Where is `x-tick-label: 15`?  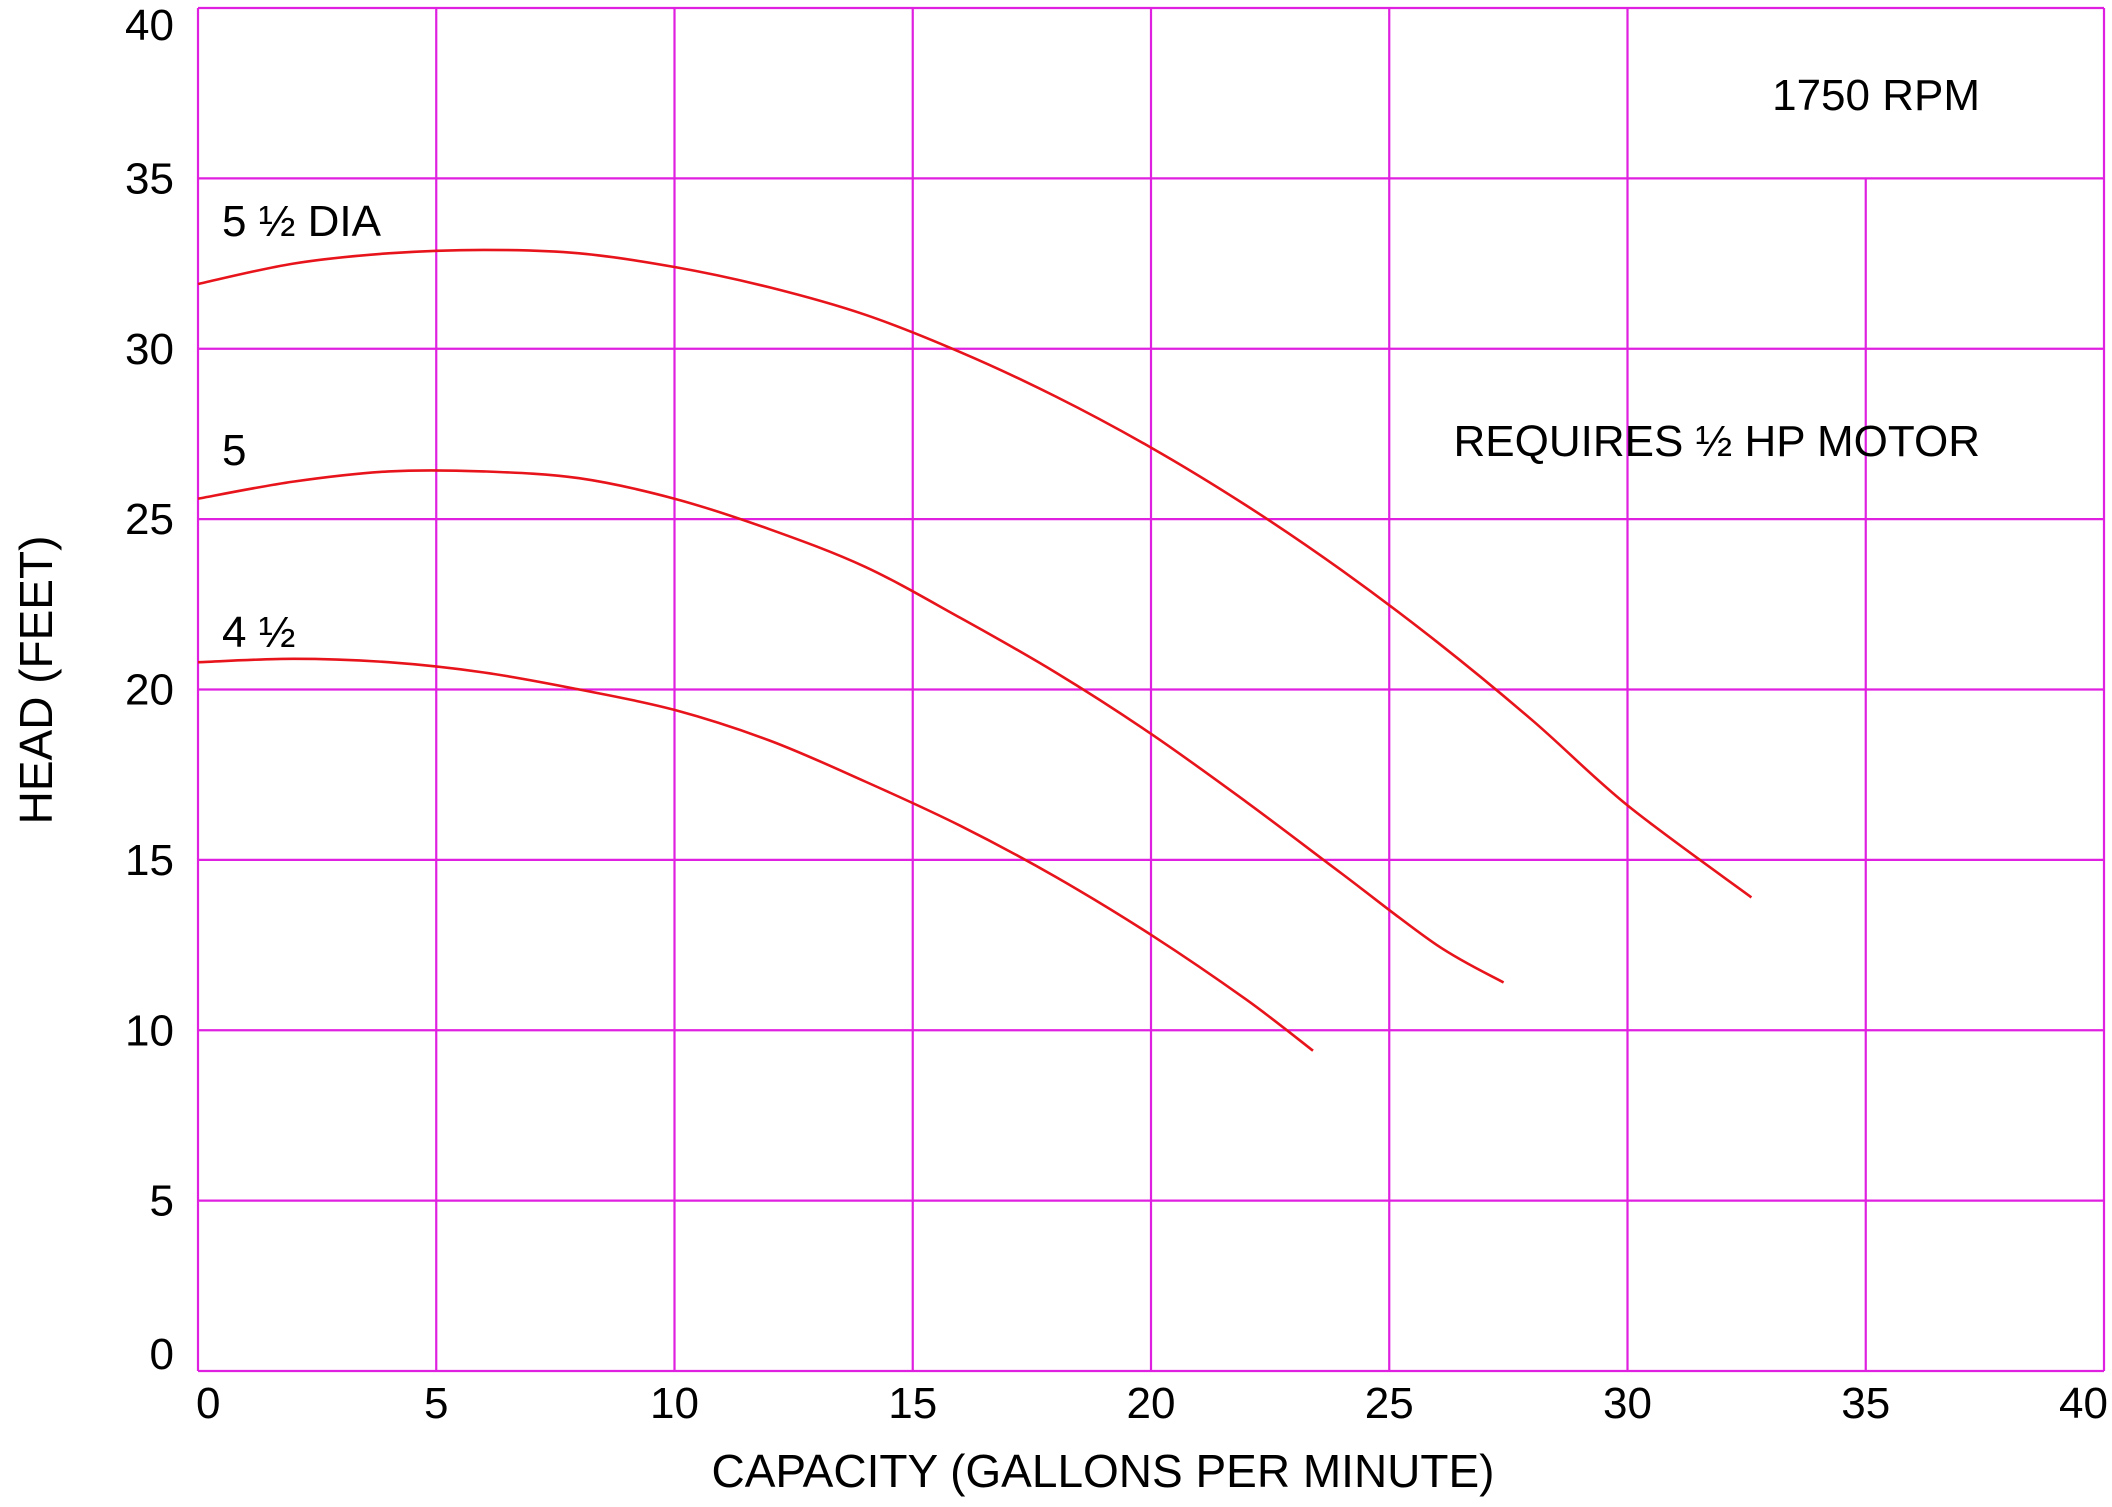 x-tick-label: 15 is located at coordinates (912, 1403).